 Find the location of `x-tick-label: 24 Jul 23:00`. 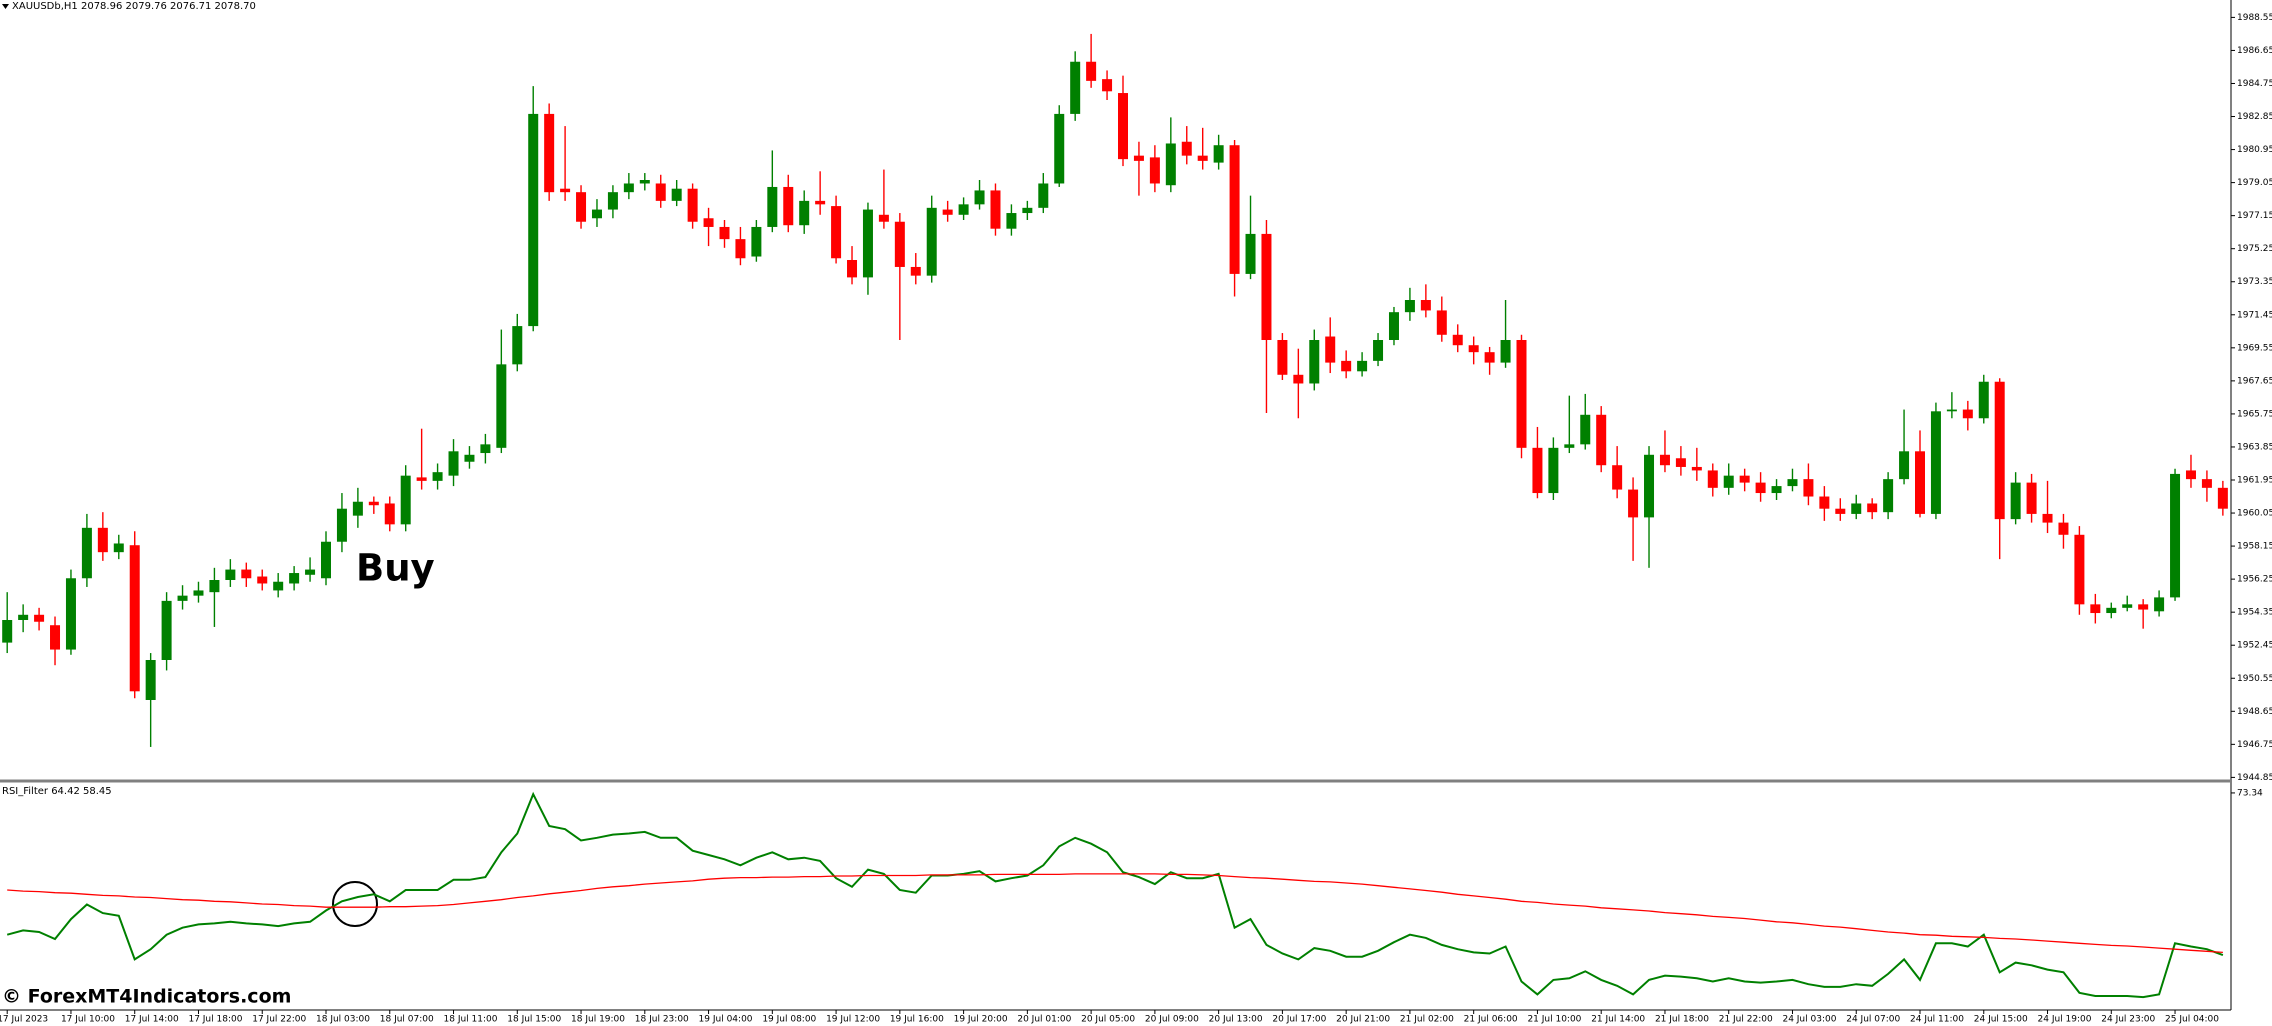

x-tick-label: 24 Jul 23:00 is located at coordinates (2128, 1020).